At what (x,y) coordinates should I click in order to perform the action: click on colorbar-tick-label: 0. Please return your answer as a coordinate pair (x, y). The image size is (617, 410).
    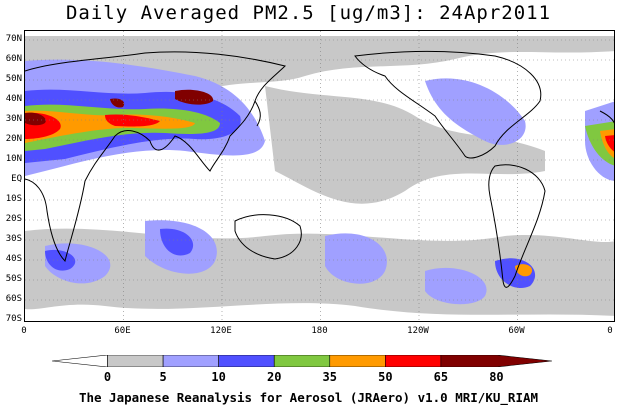
    Looking at the image, I should click on (107, 377).